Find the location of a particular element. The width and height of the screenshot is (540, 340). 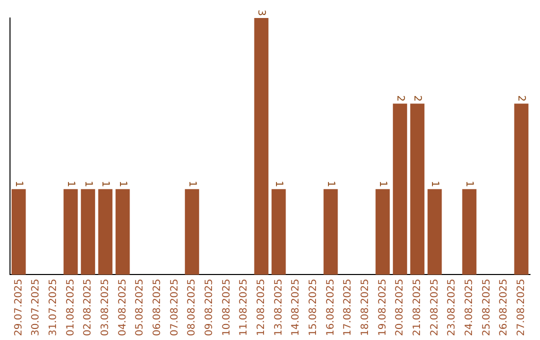

x-tick-label: 01.08.2025 is located at coordinates (70, 307).